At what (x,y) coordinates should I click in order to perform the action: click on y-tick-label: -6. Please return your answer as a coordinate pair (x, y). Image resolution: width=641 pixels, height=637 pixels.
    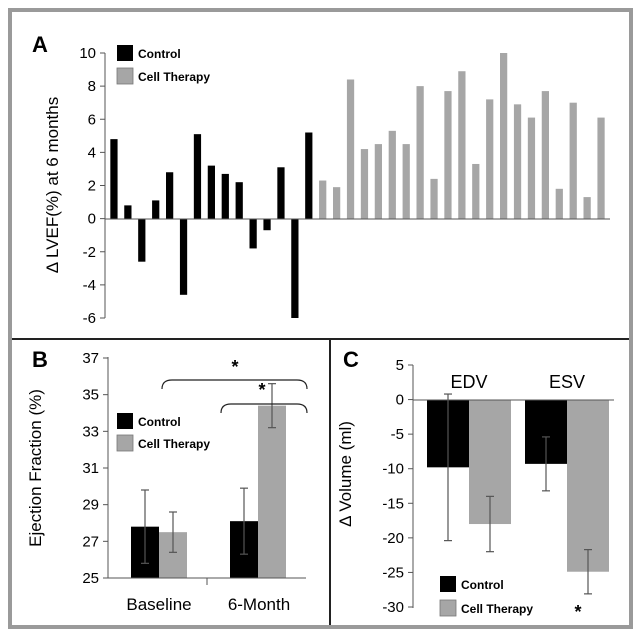
    Looking at the image, I should click on (89, 318).